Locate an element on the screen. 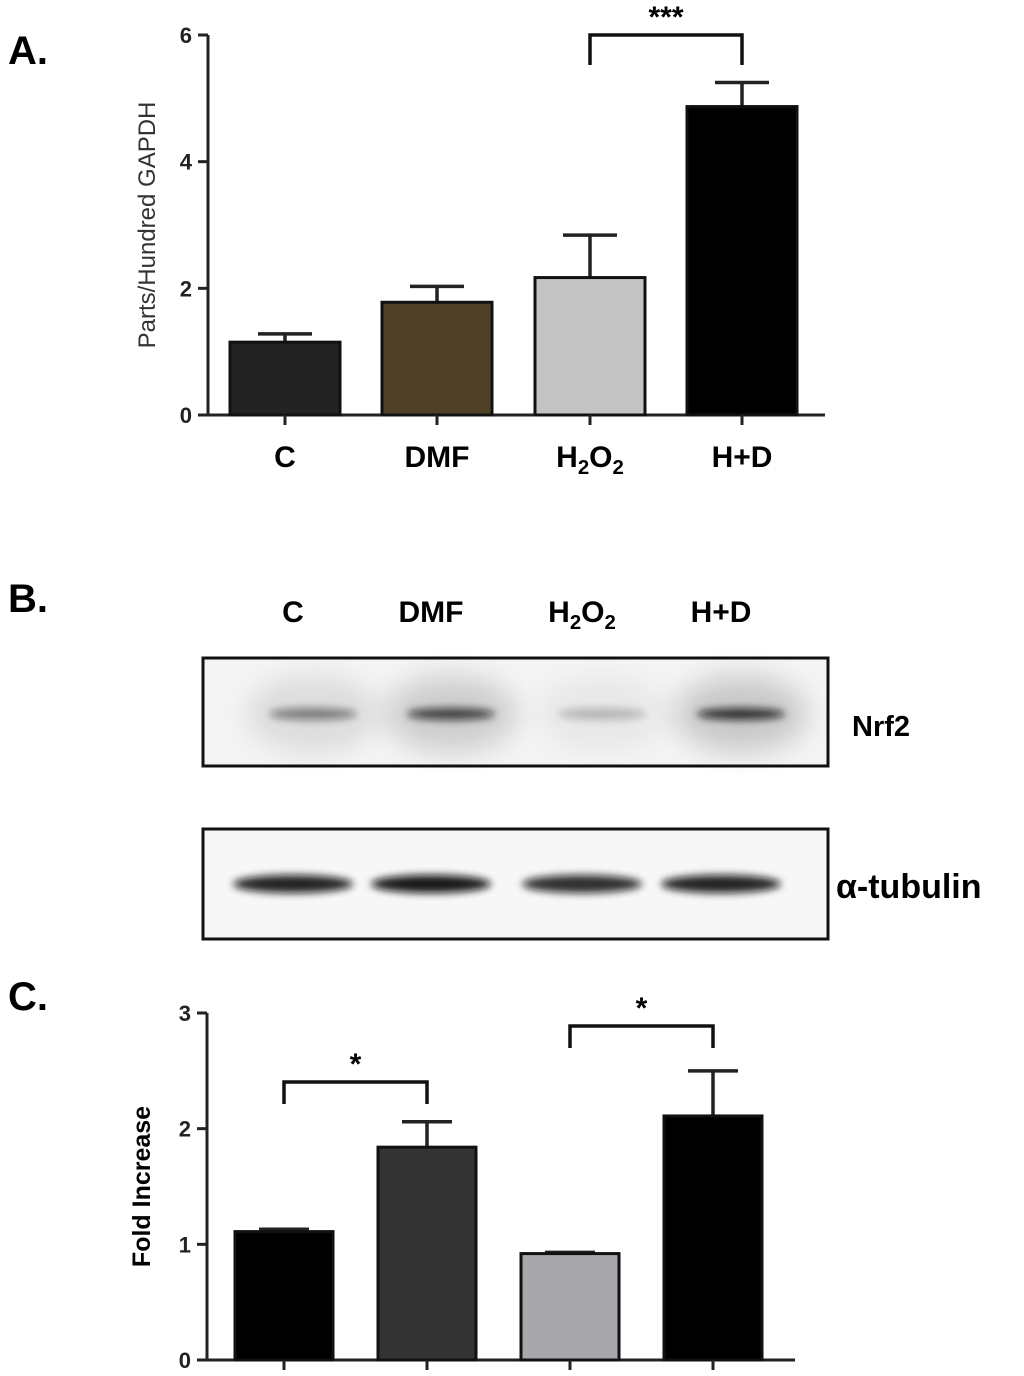  blot-label-nrf2: Nrf2 is located at coordinates (881, 727).